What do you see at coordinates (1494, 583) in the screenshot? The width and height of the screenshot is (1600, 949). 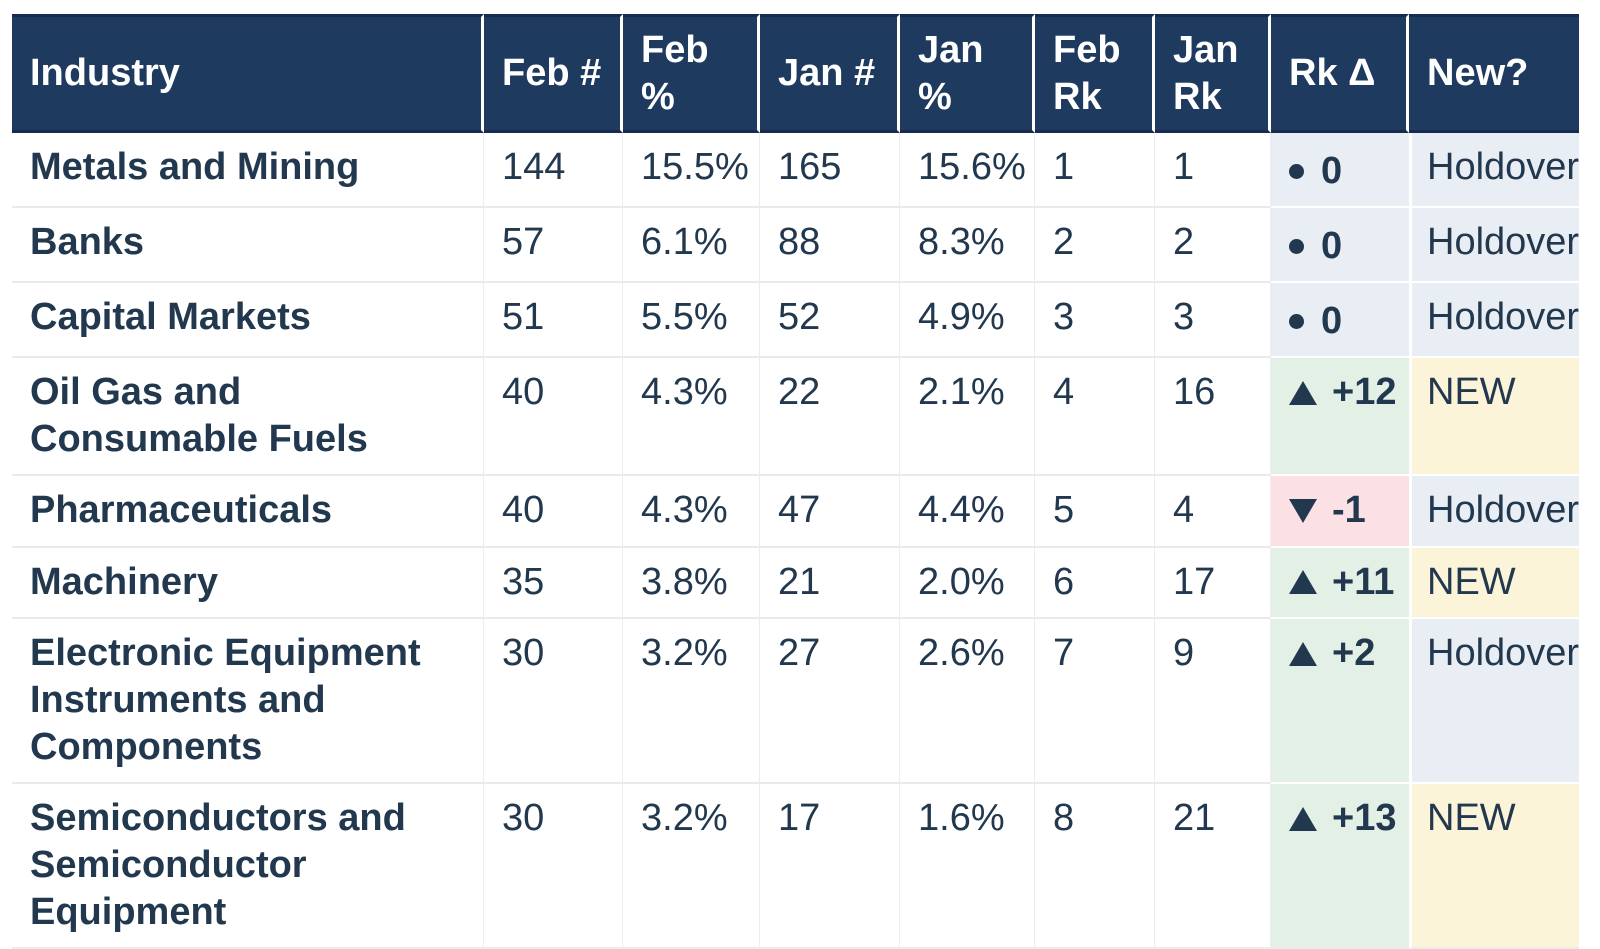 I see `status-badge: NEW` at bounding box center [1494, 583].